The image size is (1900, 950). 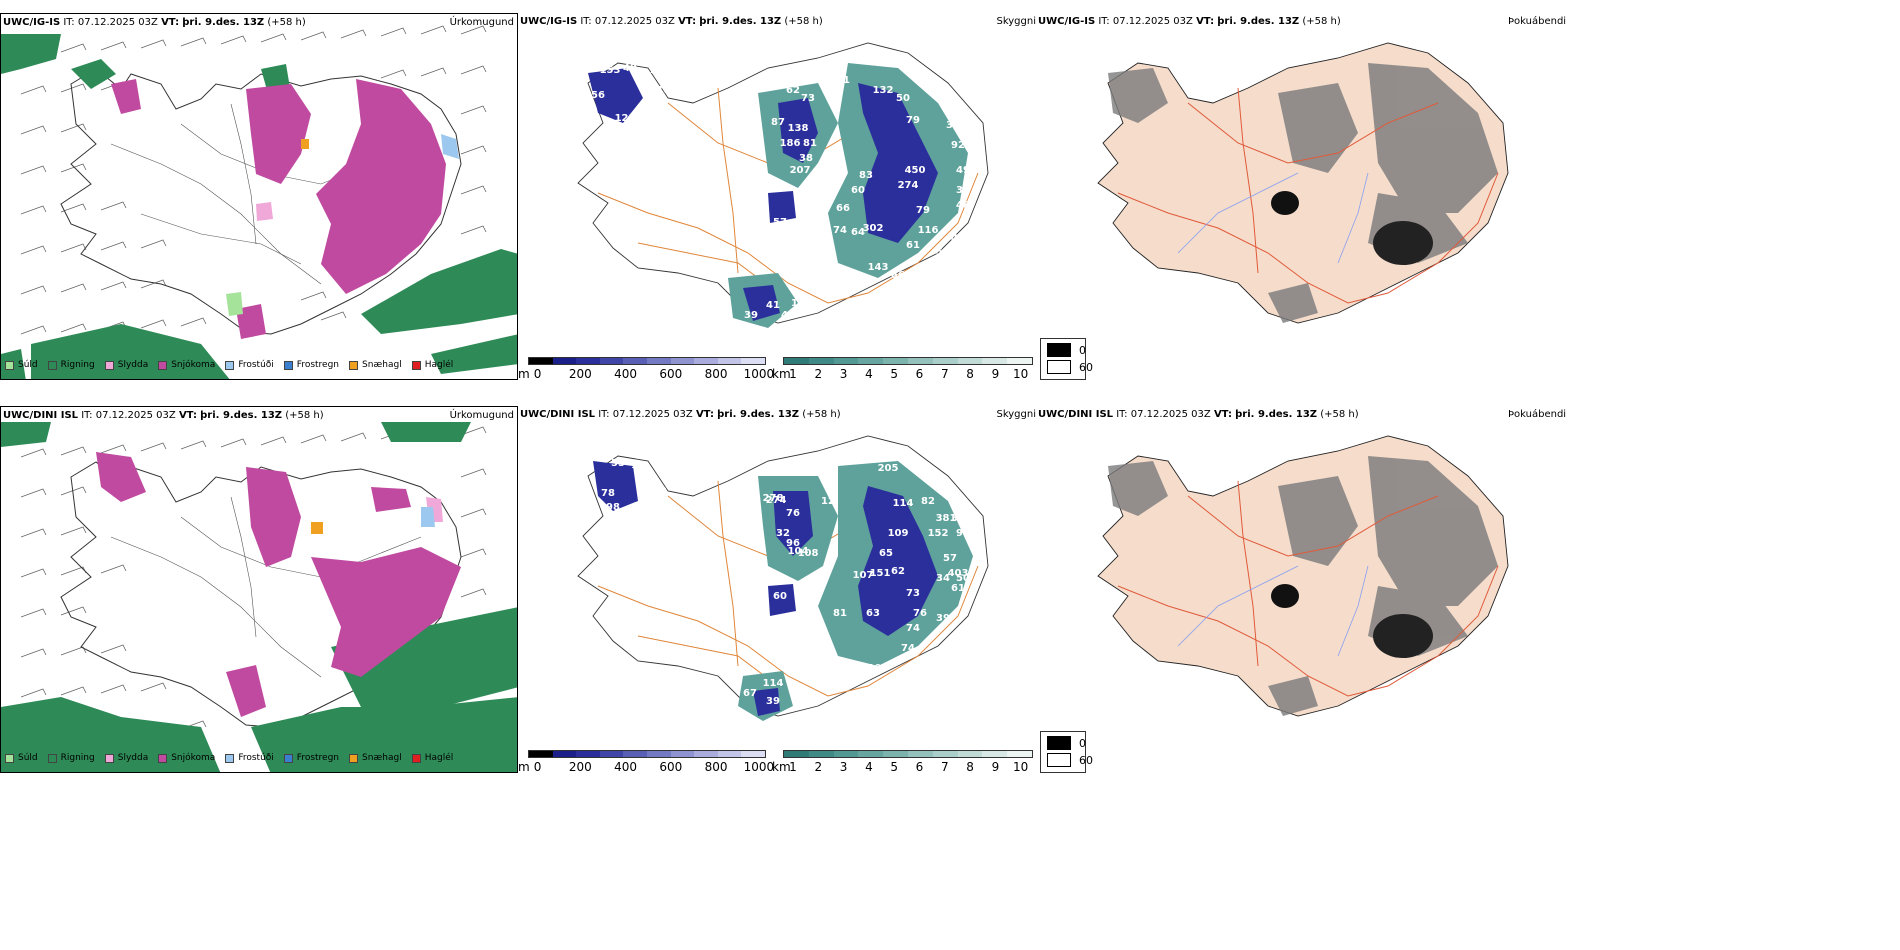 What do you see at coordinates (943, 252) in the screenshot?
I see `cloud-base-label: 53` at bounding box center [943, 252].